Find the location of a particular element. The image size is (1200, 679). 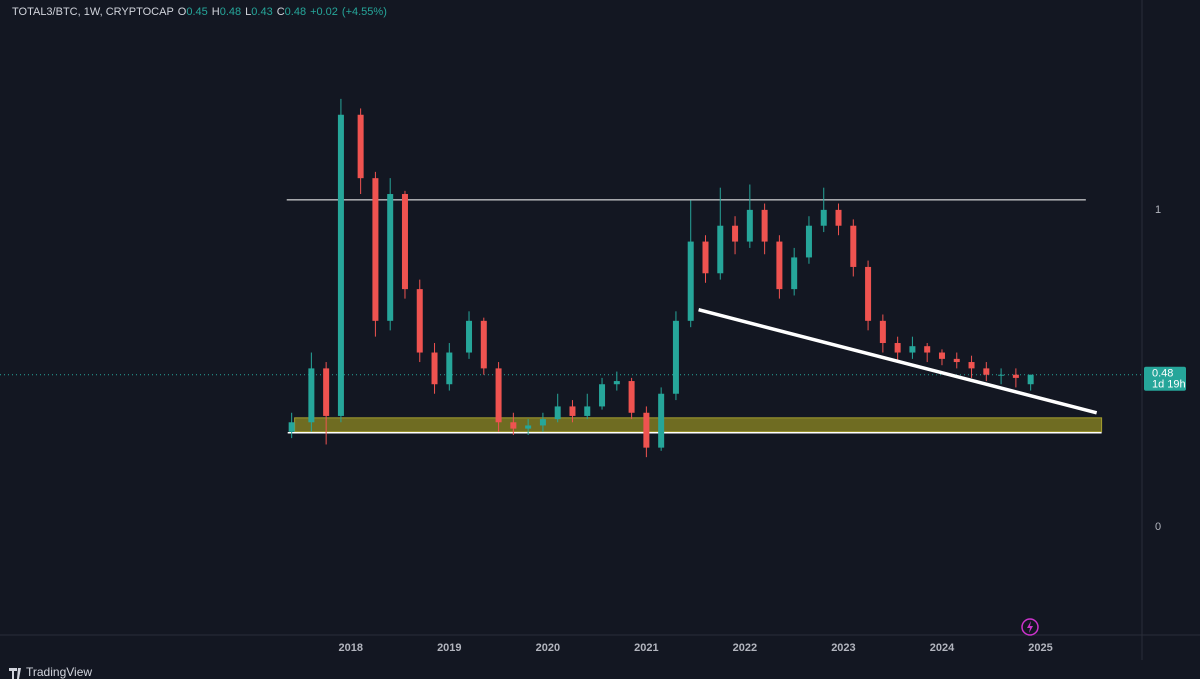

y-tick-label: 0 is located at coordinates (1158, 527).